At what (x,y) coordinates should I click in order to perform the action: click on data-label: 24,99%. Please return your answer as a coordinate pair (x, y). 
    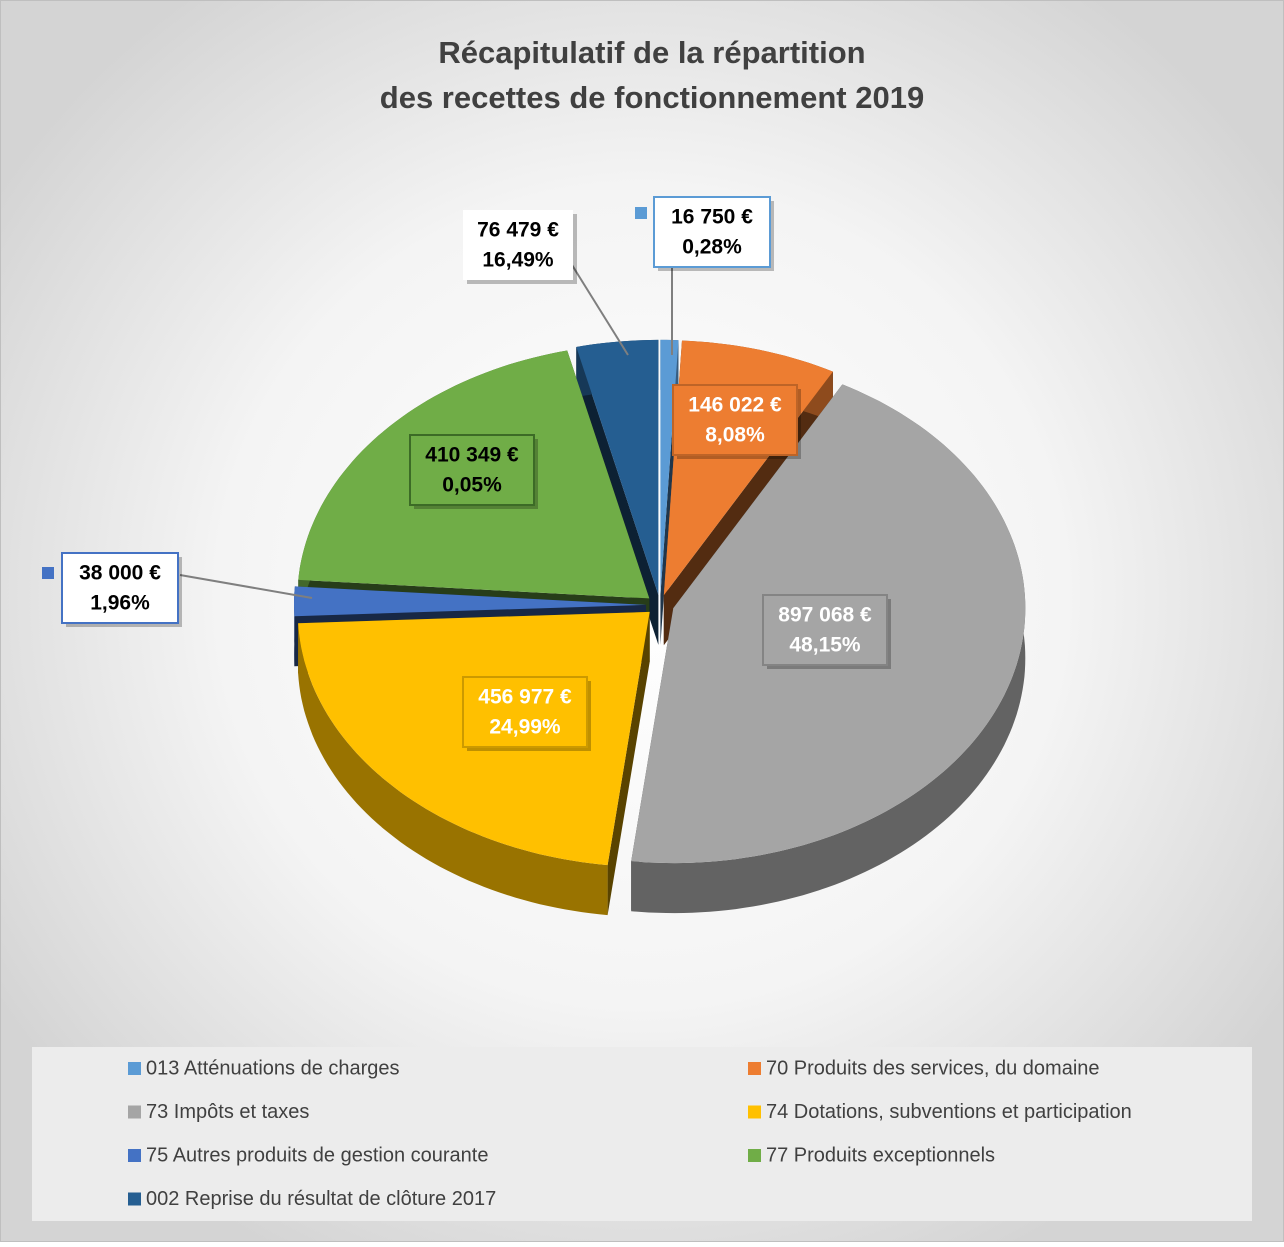
    Looking at the image, I should click on (525, 727).